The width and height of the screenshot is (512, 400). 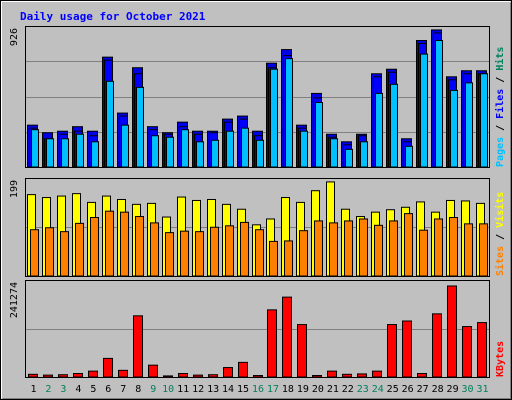 What do you see at coordinates (500, 59) in the screenshot?
I see `legend-hits: Hits` at bounding box center [500, 59].